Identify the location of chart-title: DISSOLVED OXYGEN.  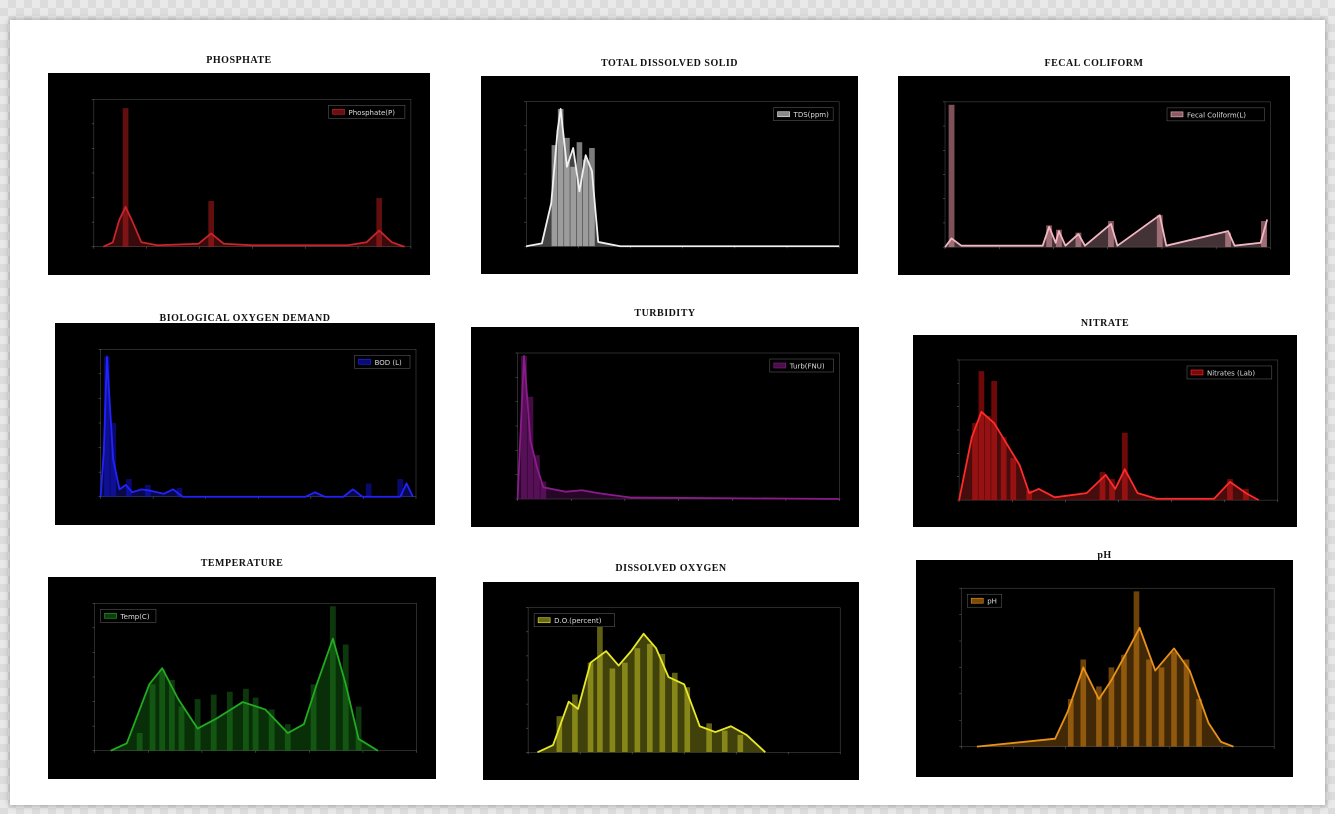
(671, 568).